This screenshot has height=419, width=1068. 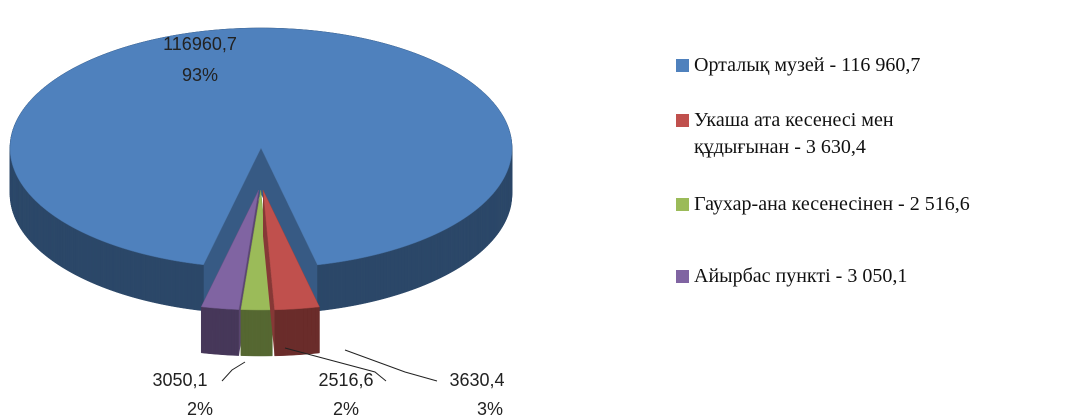 I want to click on legend-item: Гаухар-ана кесенесінен - 2 516,6, so click(x=823, y=204).